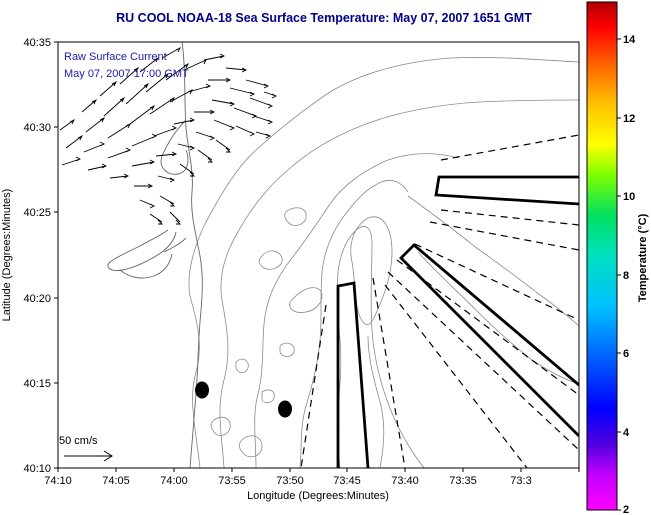  Describe the element at coordinates (629, 40) in the screenshot. I see `colorbar-tick-label: 14` at that location.